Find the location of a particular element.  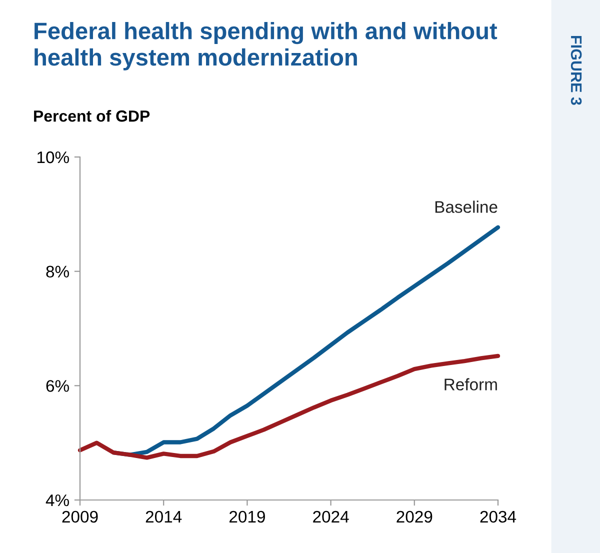

series-label: Baseline is located at coordinates (466, 206).